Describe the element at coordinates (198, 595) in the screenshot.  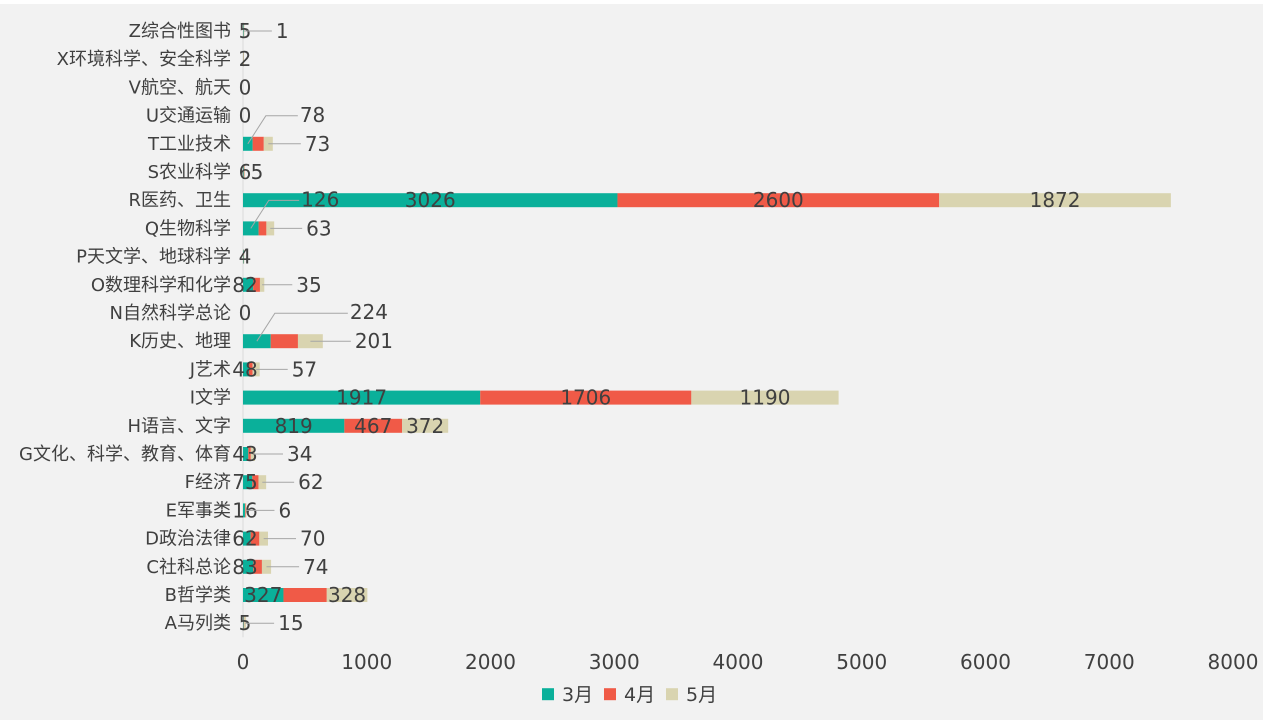
I see `category-label: B哲学类` at that location.